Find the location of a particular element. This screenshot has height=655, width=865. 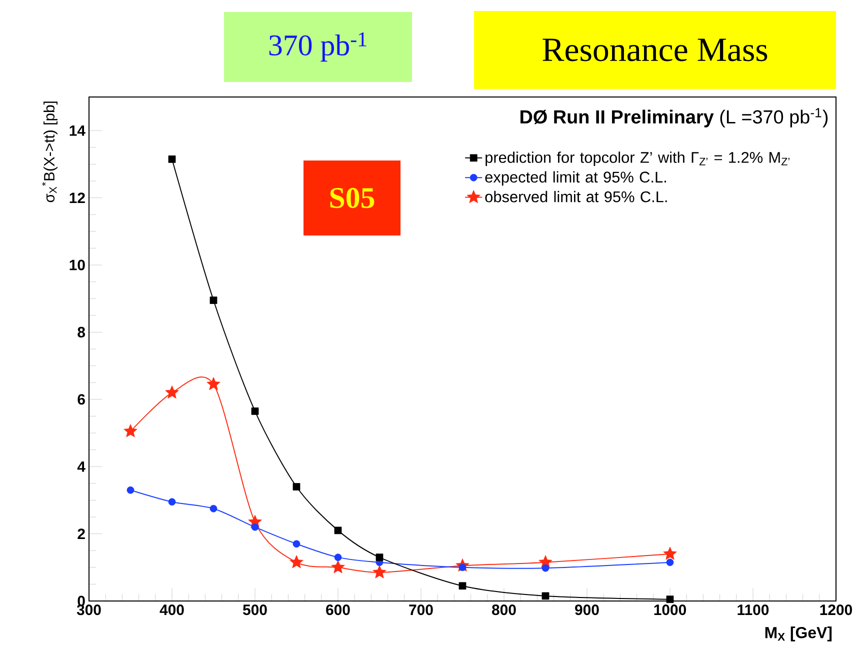

x-tick-label: 1200 is located at coordinates (836, 610).